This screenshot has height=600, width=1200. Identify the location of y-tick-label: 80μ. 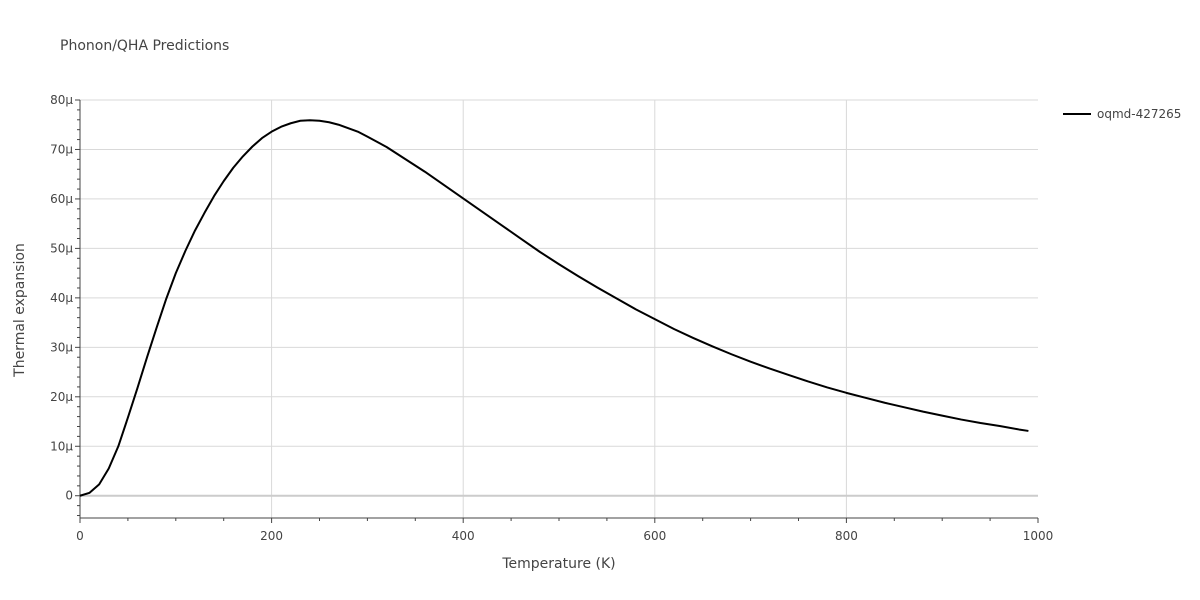
(61, 100).